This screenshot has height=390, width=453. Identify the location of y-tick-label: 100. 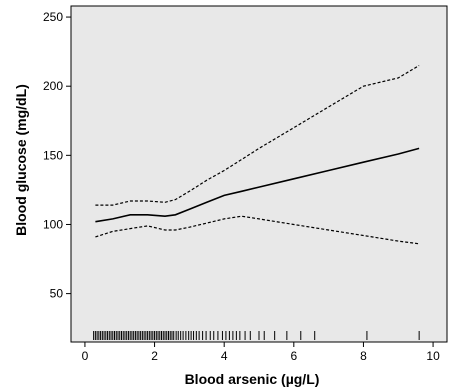
(53, 224).